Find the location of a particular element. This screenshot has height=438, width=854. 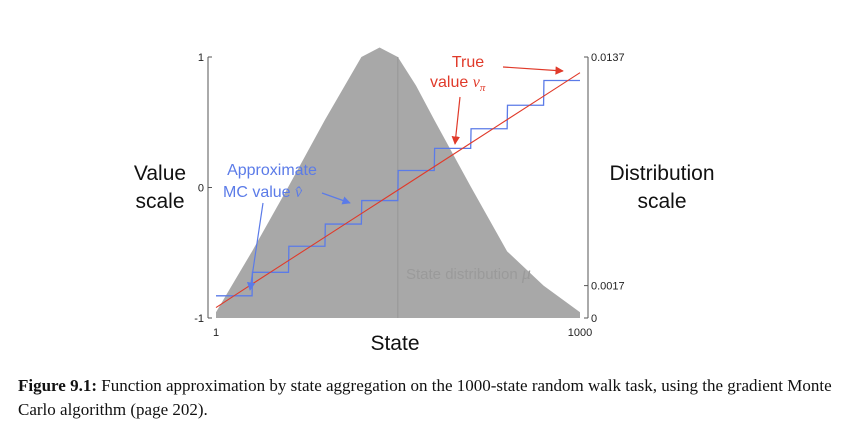

mc-value-arrow-right is located at coordinates (336, 198).